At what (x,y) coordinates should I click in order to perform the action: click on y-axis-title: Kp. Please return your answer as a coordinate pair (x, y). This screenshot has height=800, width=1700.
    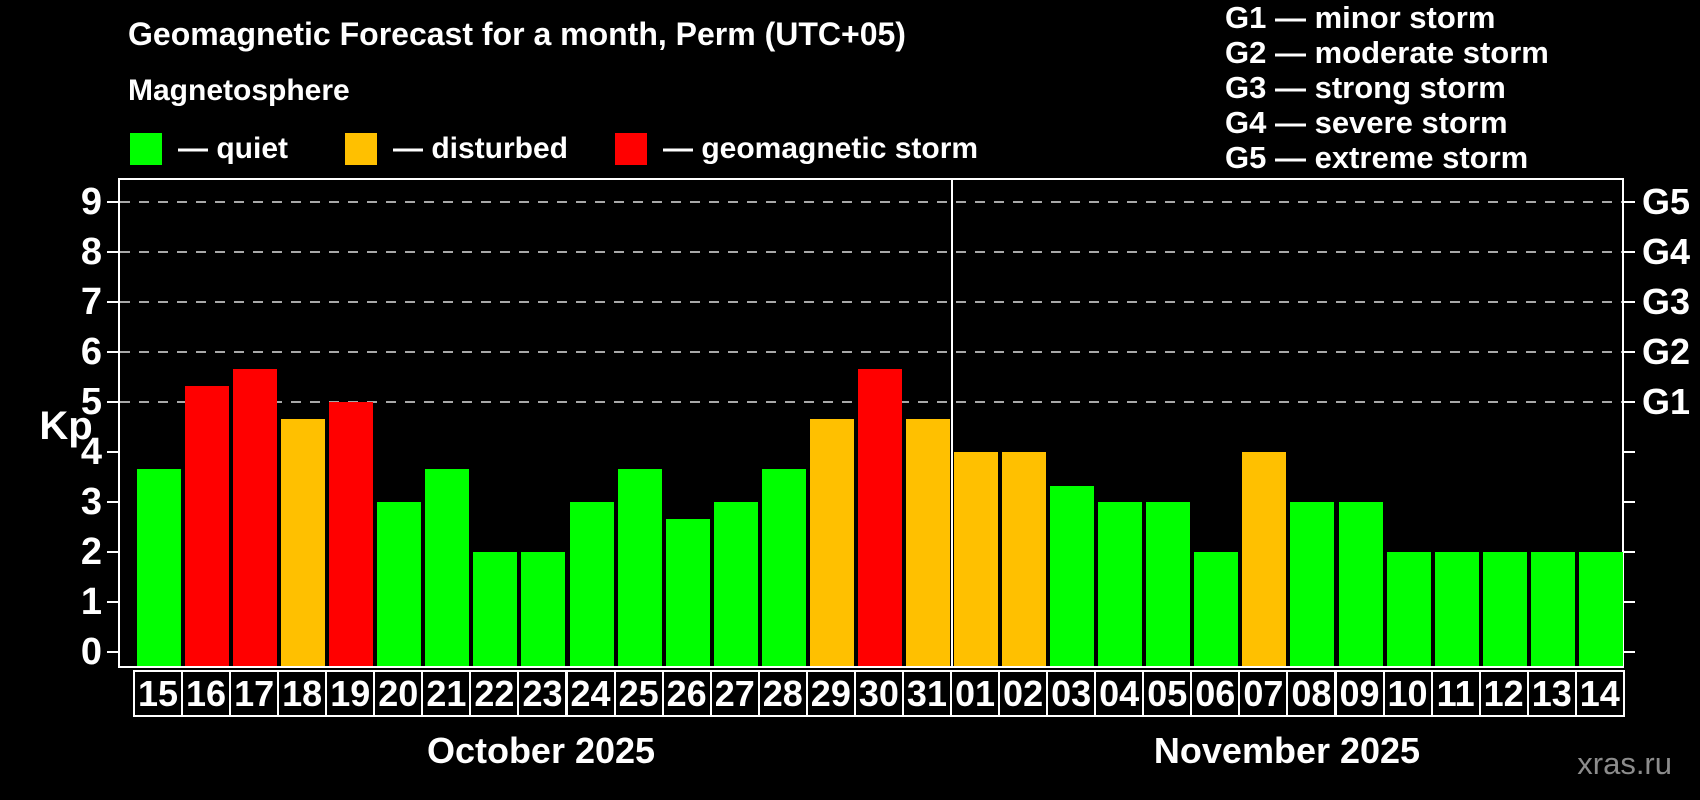
    Looking at the image, I should click on (66, 426).